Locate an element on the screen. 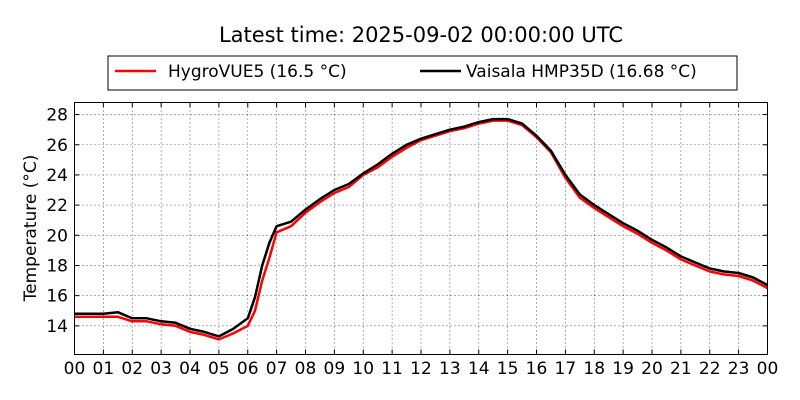 The width and height of the screenshot is (800, 400). legend-box is located at coordinates (422, 73).